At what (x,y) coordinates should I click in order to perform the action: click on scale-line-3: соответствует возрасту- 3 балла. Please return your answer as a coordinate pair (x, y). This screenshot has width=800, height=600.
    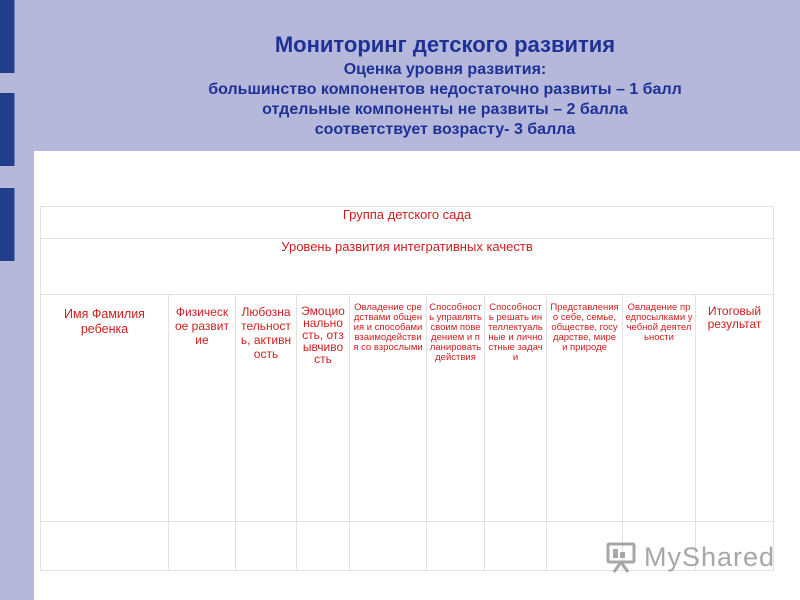
    Looking at the image, I should click on (445, 129).